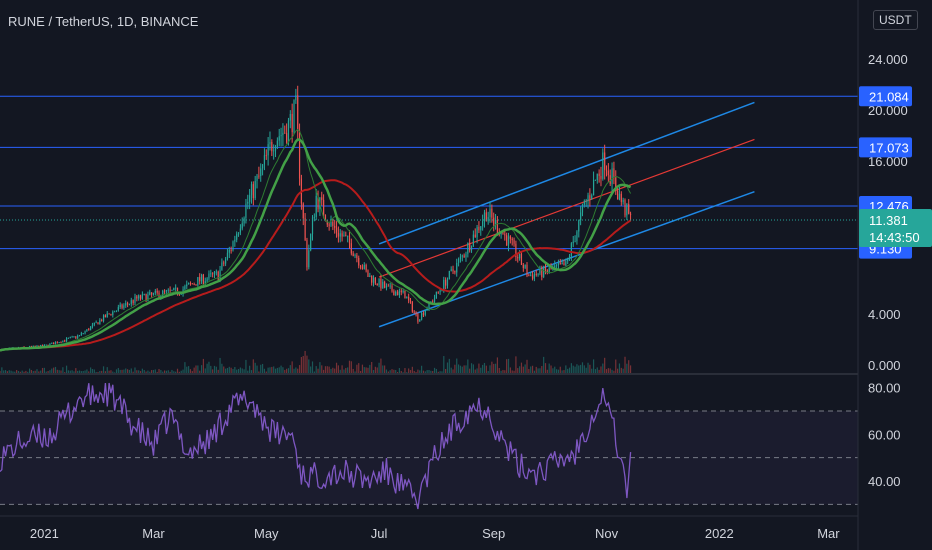 Image resolution: width=932 pixels, height=550 pixels. I want to click on currency-button: USDT, so click(895, 20).